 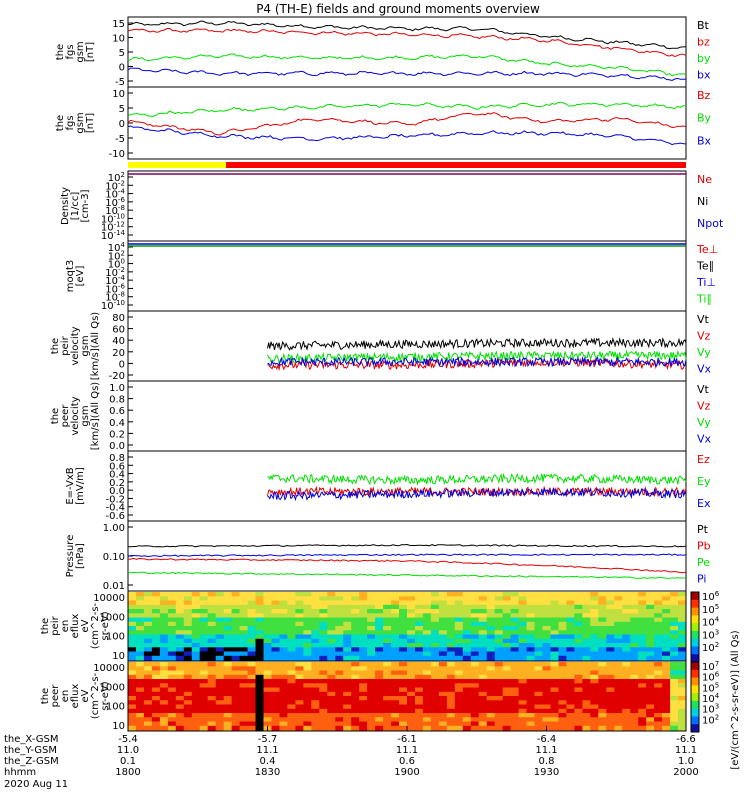 I want to click on series-Pi, so click(x=407, y=555).